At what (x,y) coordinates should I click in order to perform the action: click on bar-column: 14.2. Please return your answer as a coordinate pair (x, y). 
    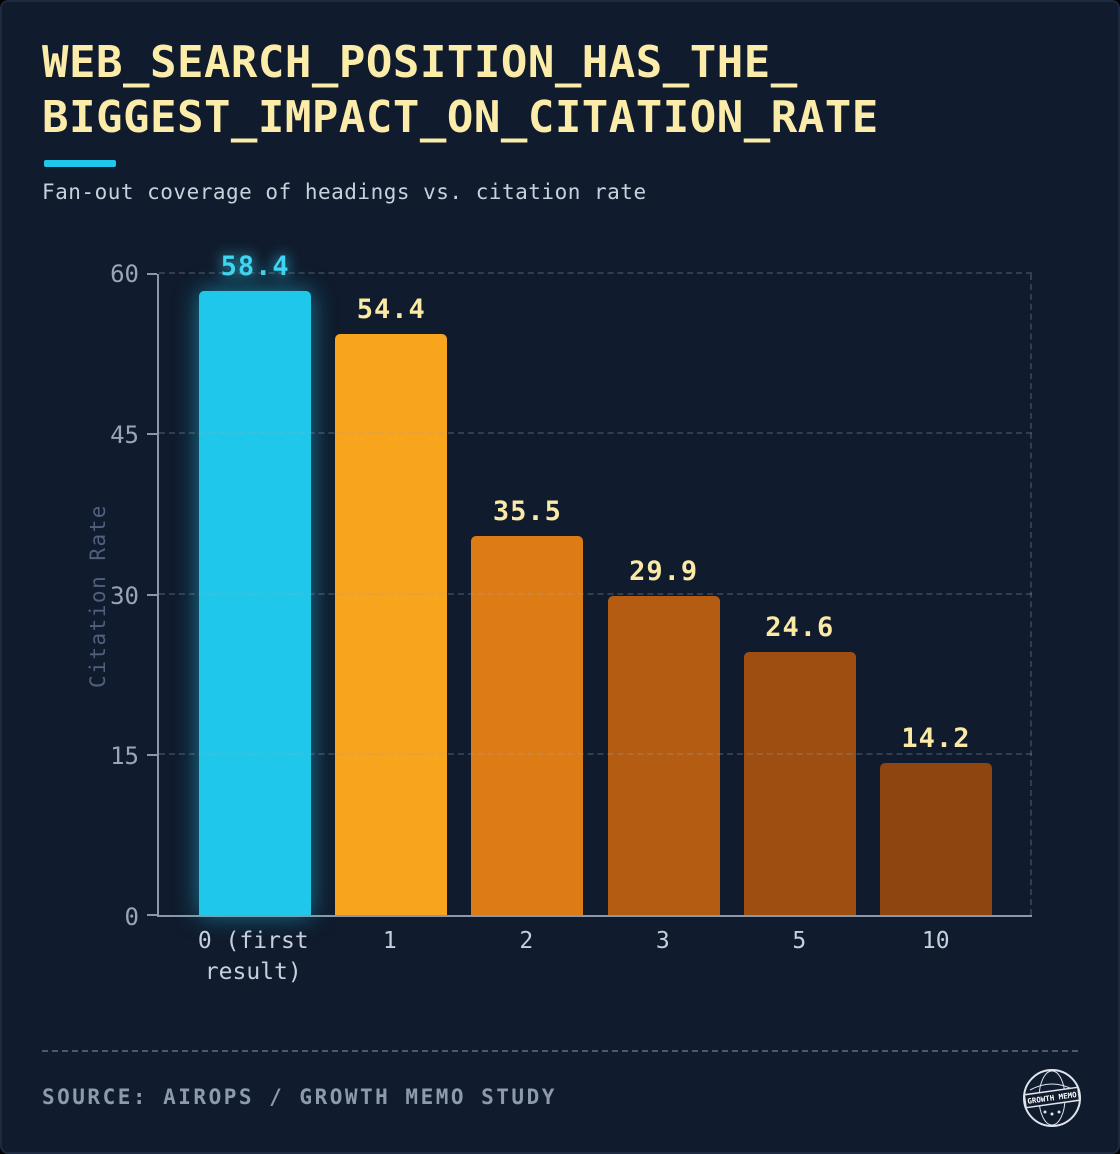
    Looking at the image, I should click on (936, 594).